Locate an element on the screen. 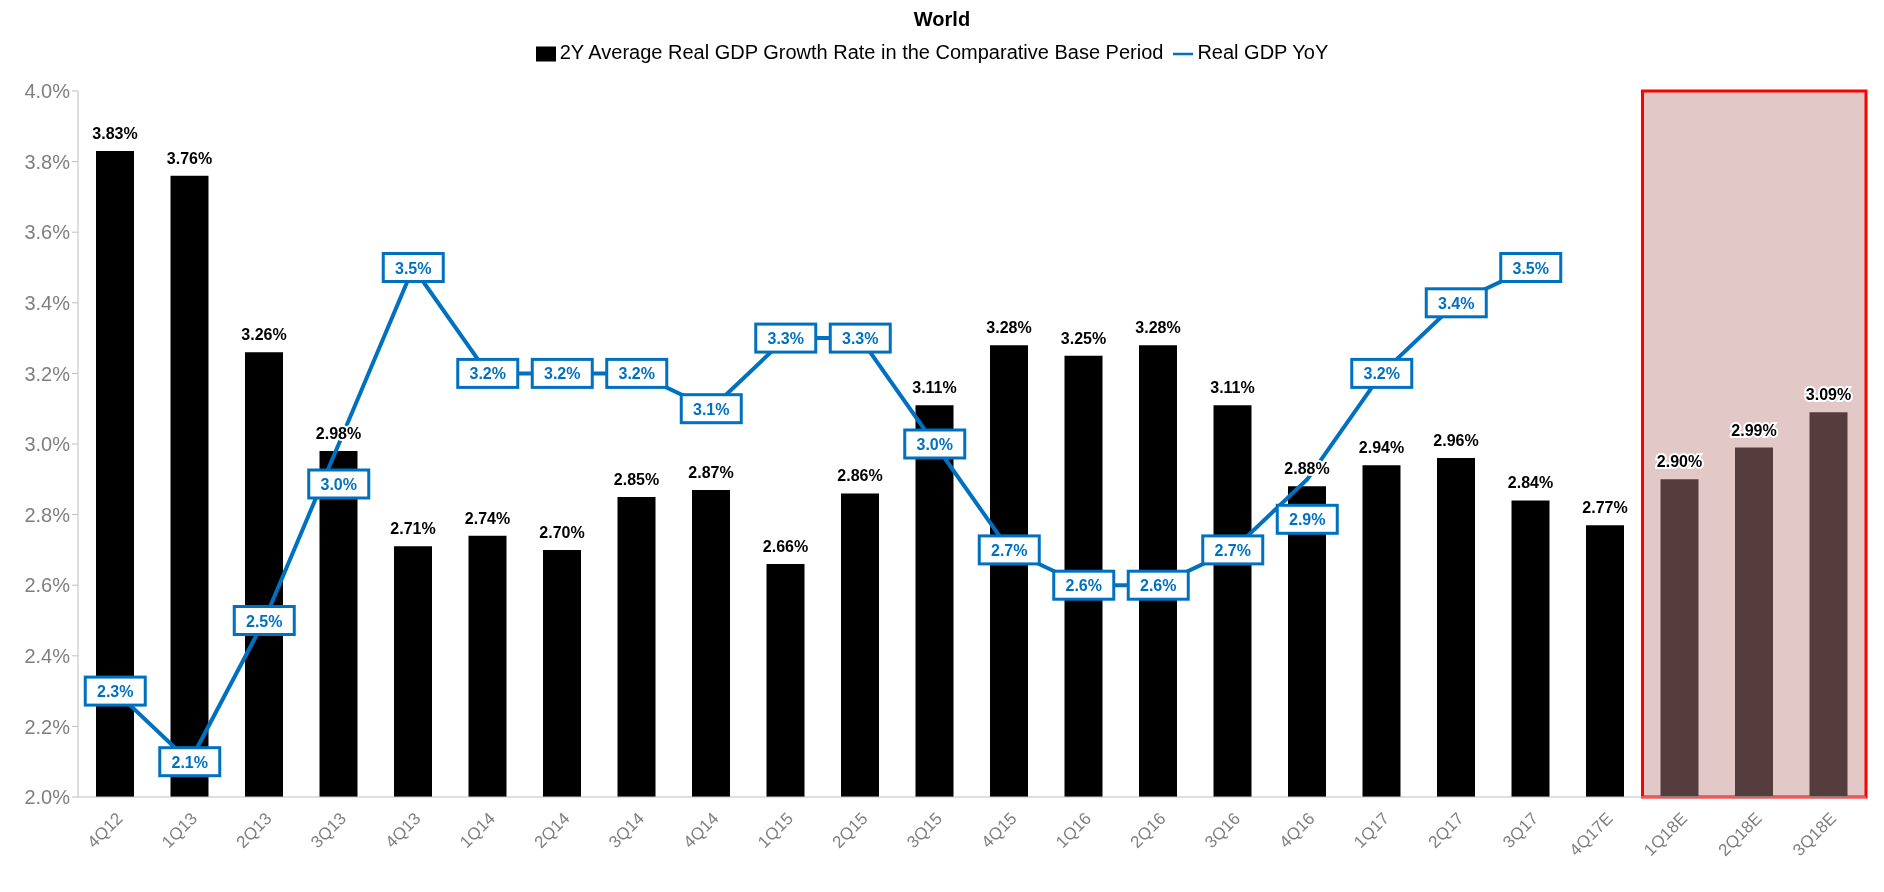 This screenshot has width=1884, height=892. legend-label: Real GDP YoY is located at coordinates (1263, 52).